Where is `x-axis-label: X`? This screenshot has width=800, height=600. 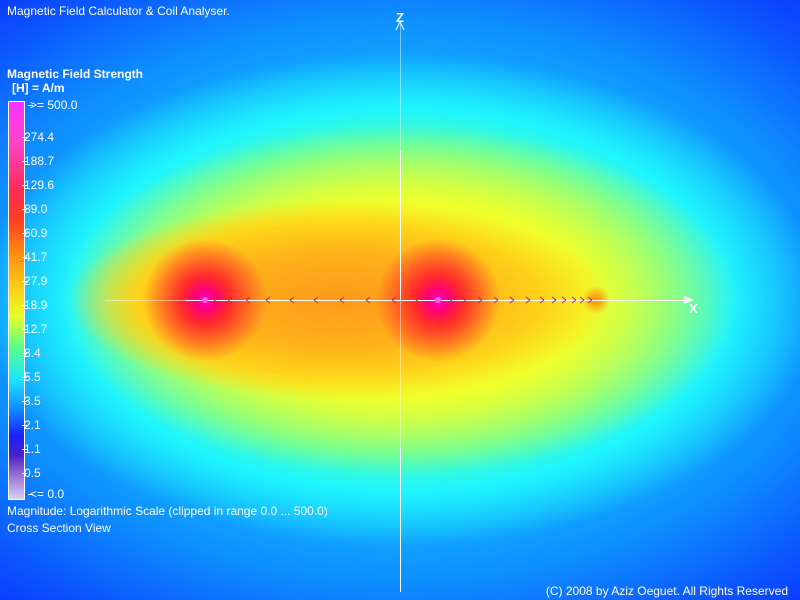 x-axis-label: X is located at coordinates (693, 308).